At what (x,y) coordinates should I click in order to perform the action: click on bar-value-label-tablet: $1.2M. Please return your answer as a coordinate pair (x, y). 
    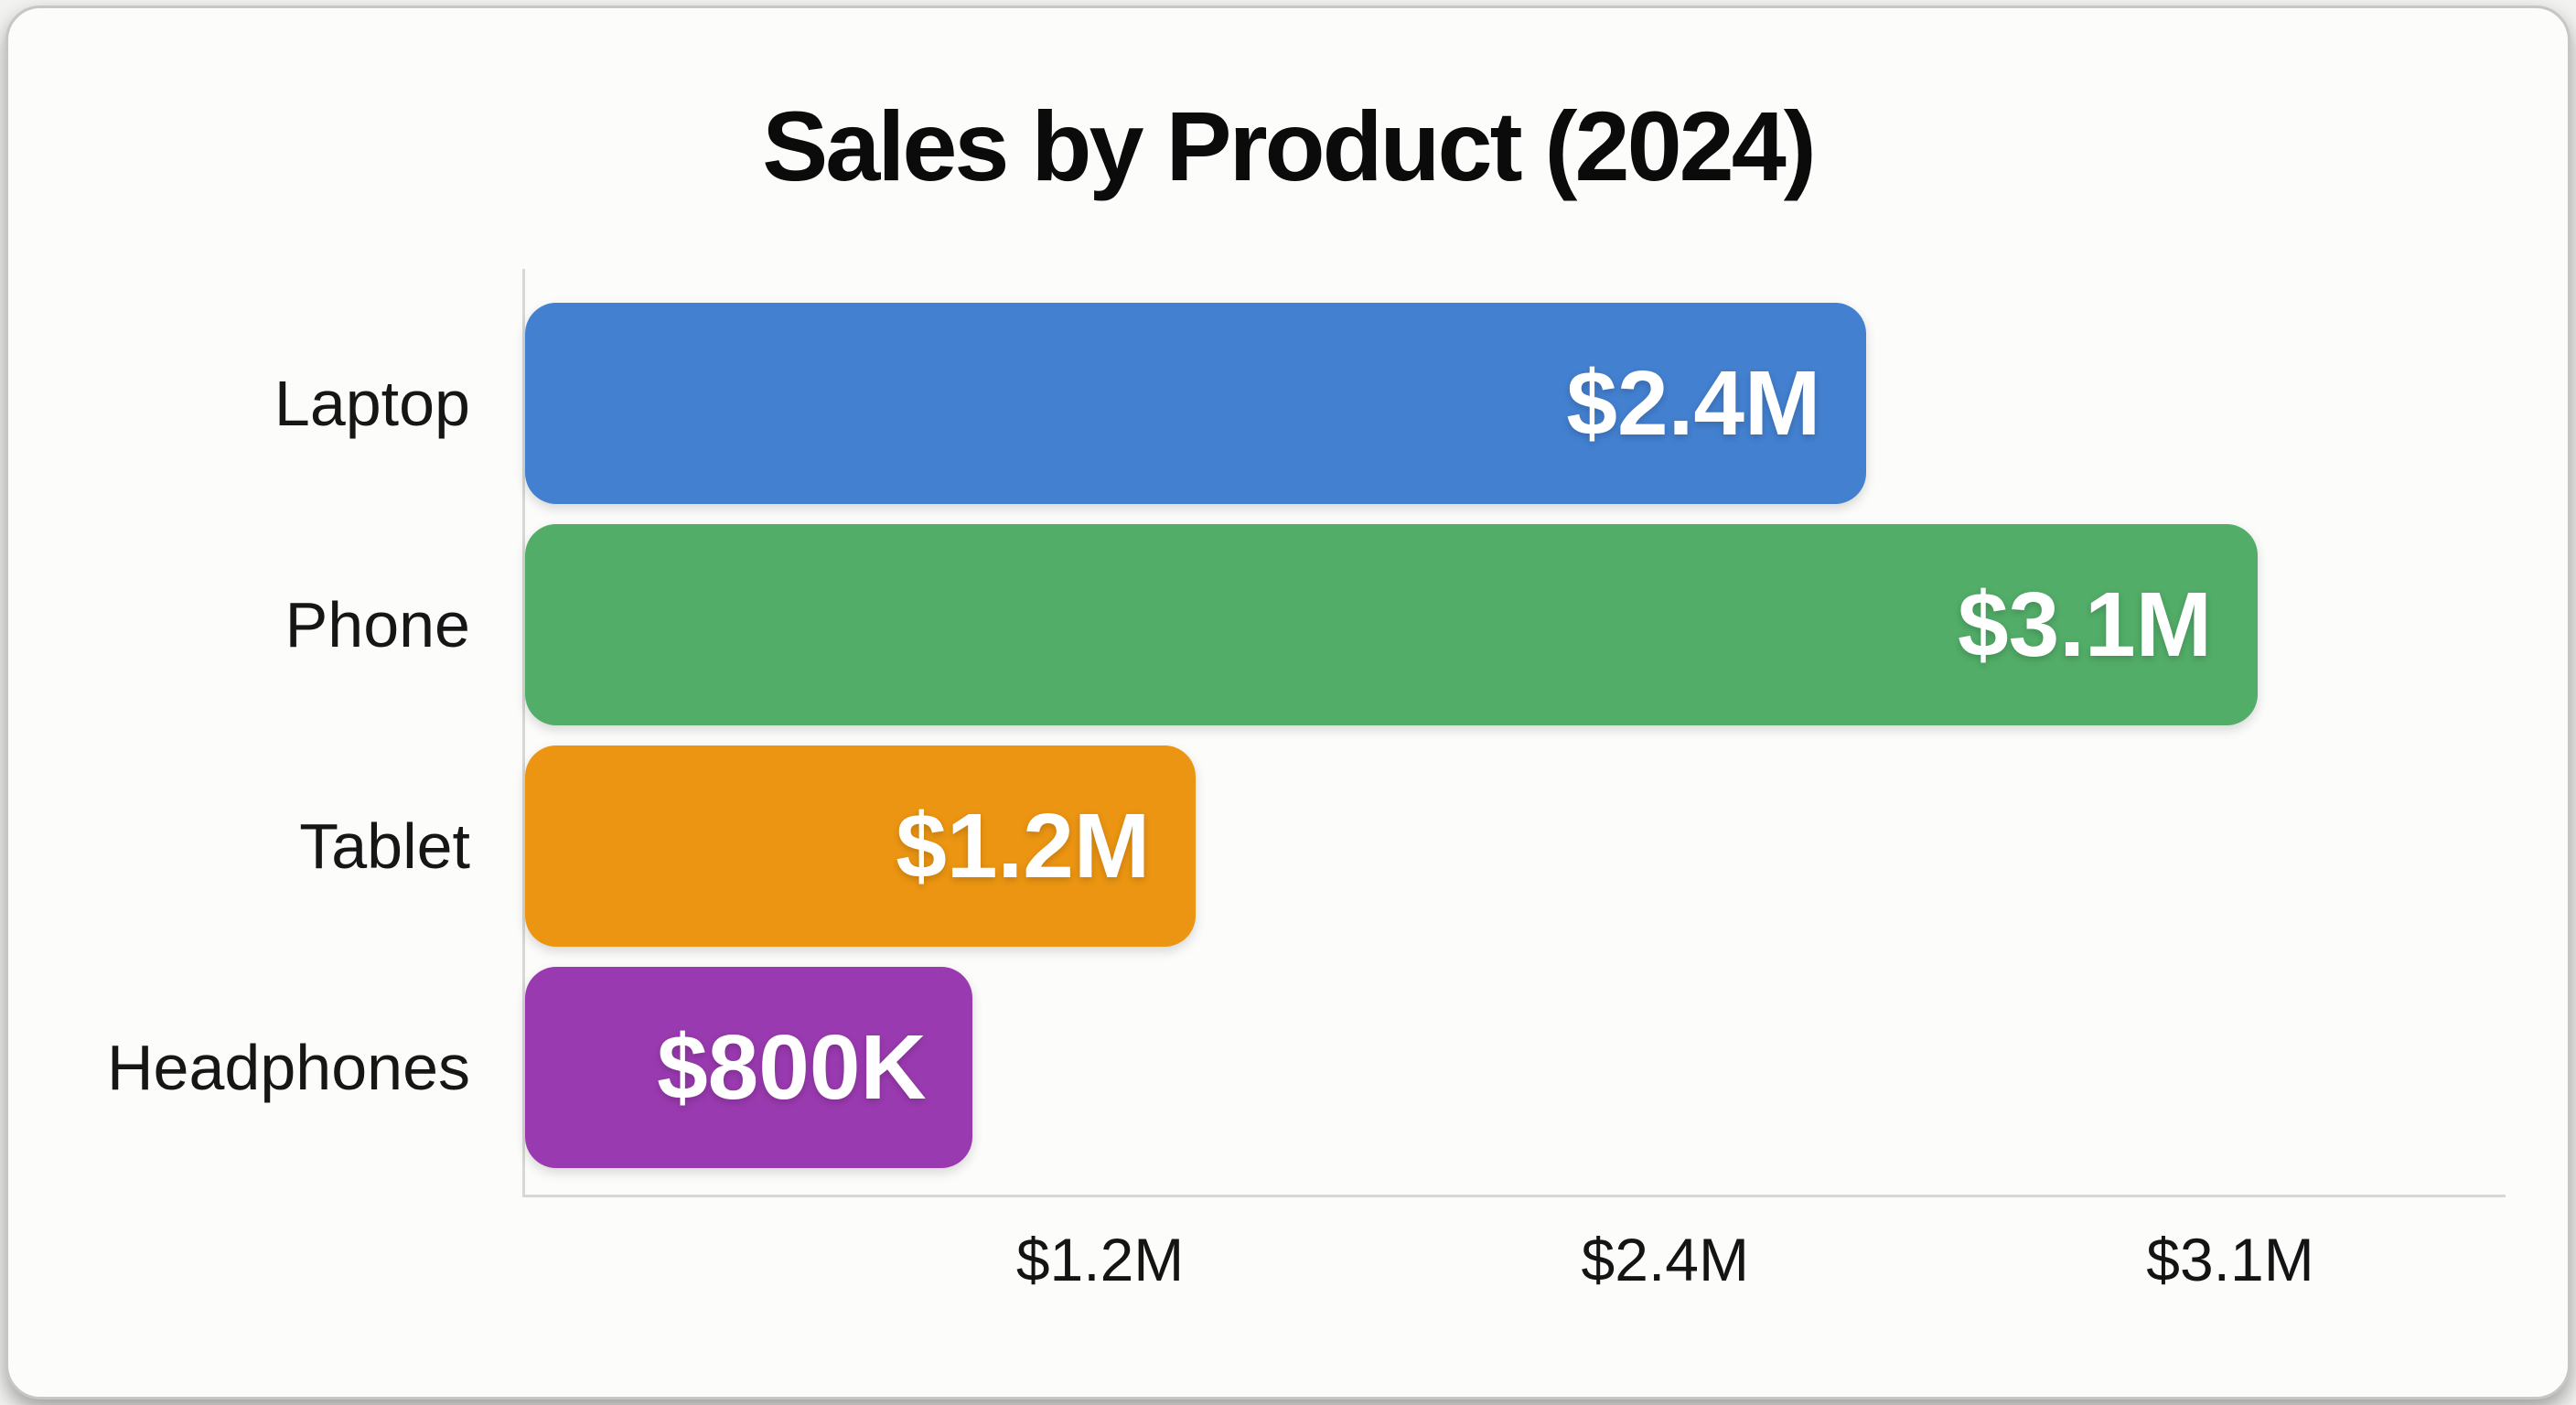
    Looking at the image, I should click on (1023, 845).